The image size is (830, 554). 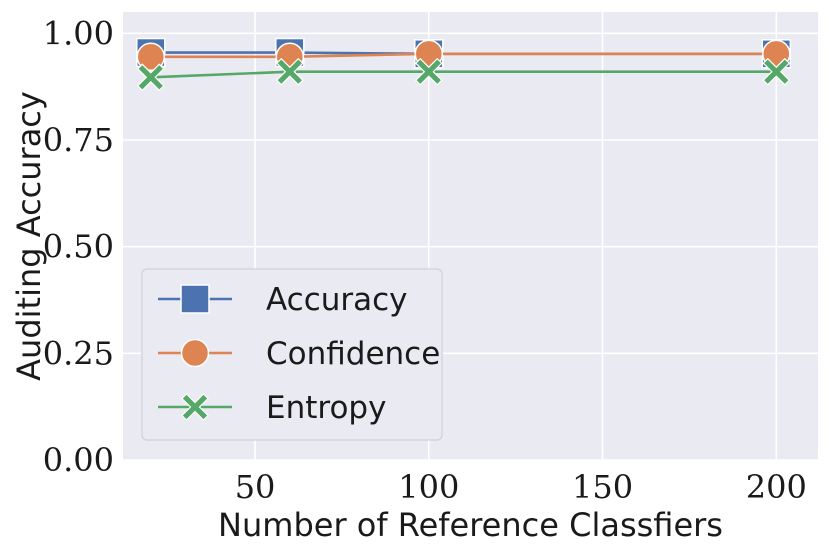 I want to click on series-layer, so click(x=464, y=64).